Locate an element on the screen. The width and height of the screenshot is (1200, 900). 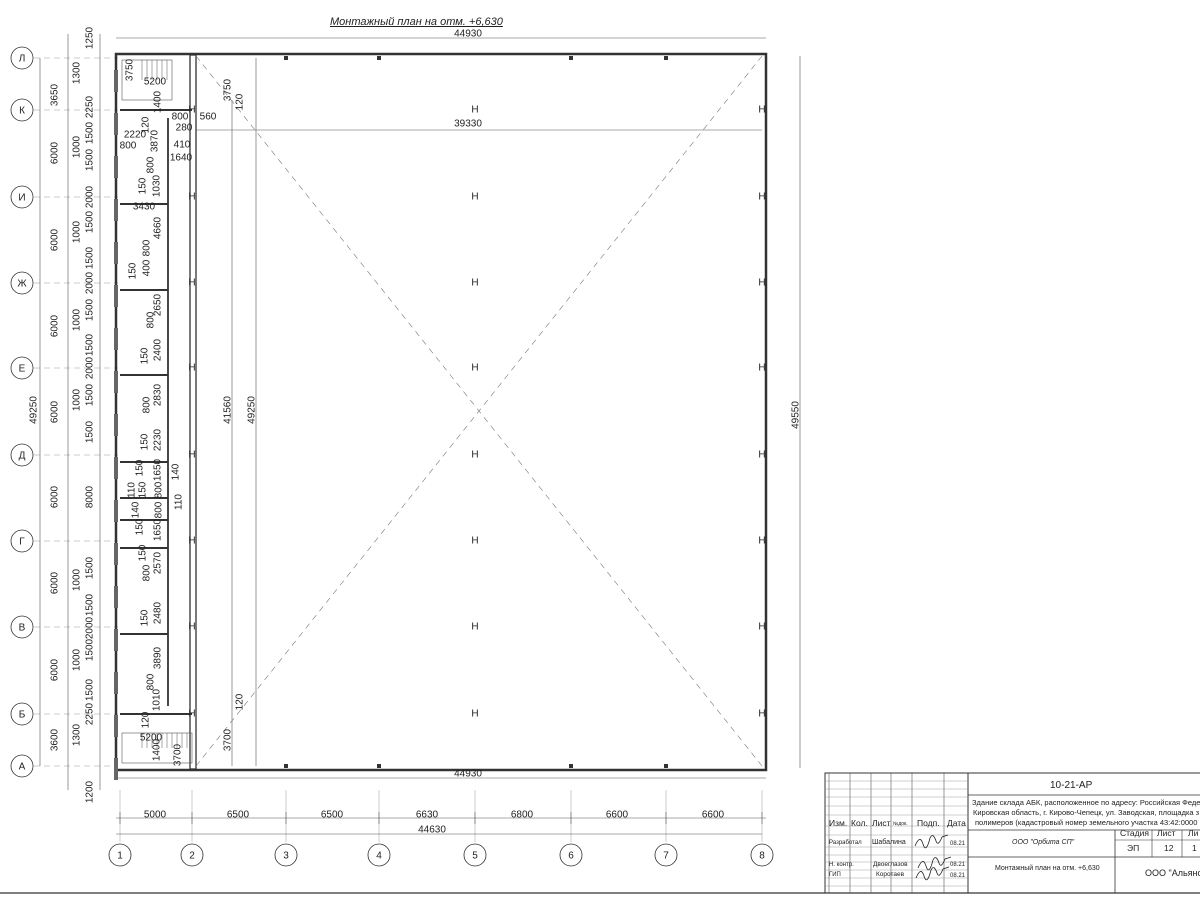
grid-column-label: 3 is located at coordinates (286, 856).